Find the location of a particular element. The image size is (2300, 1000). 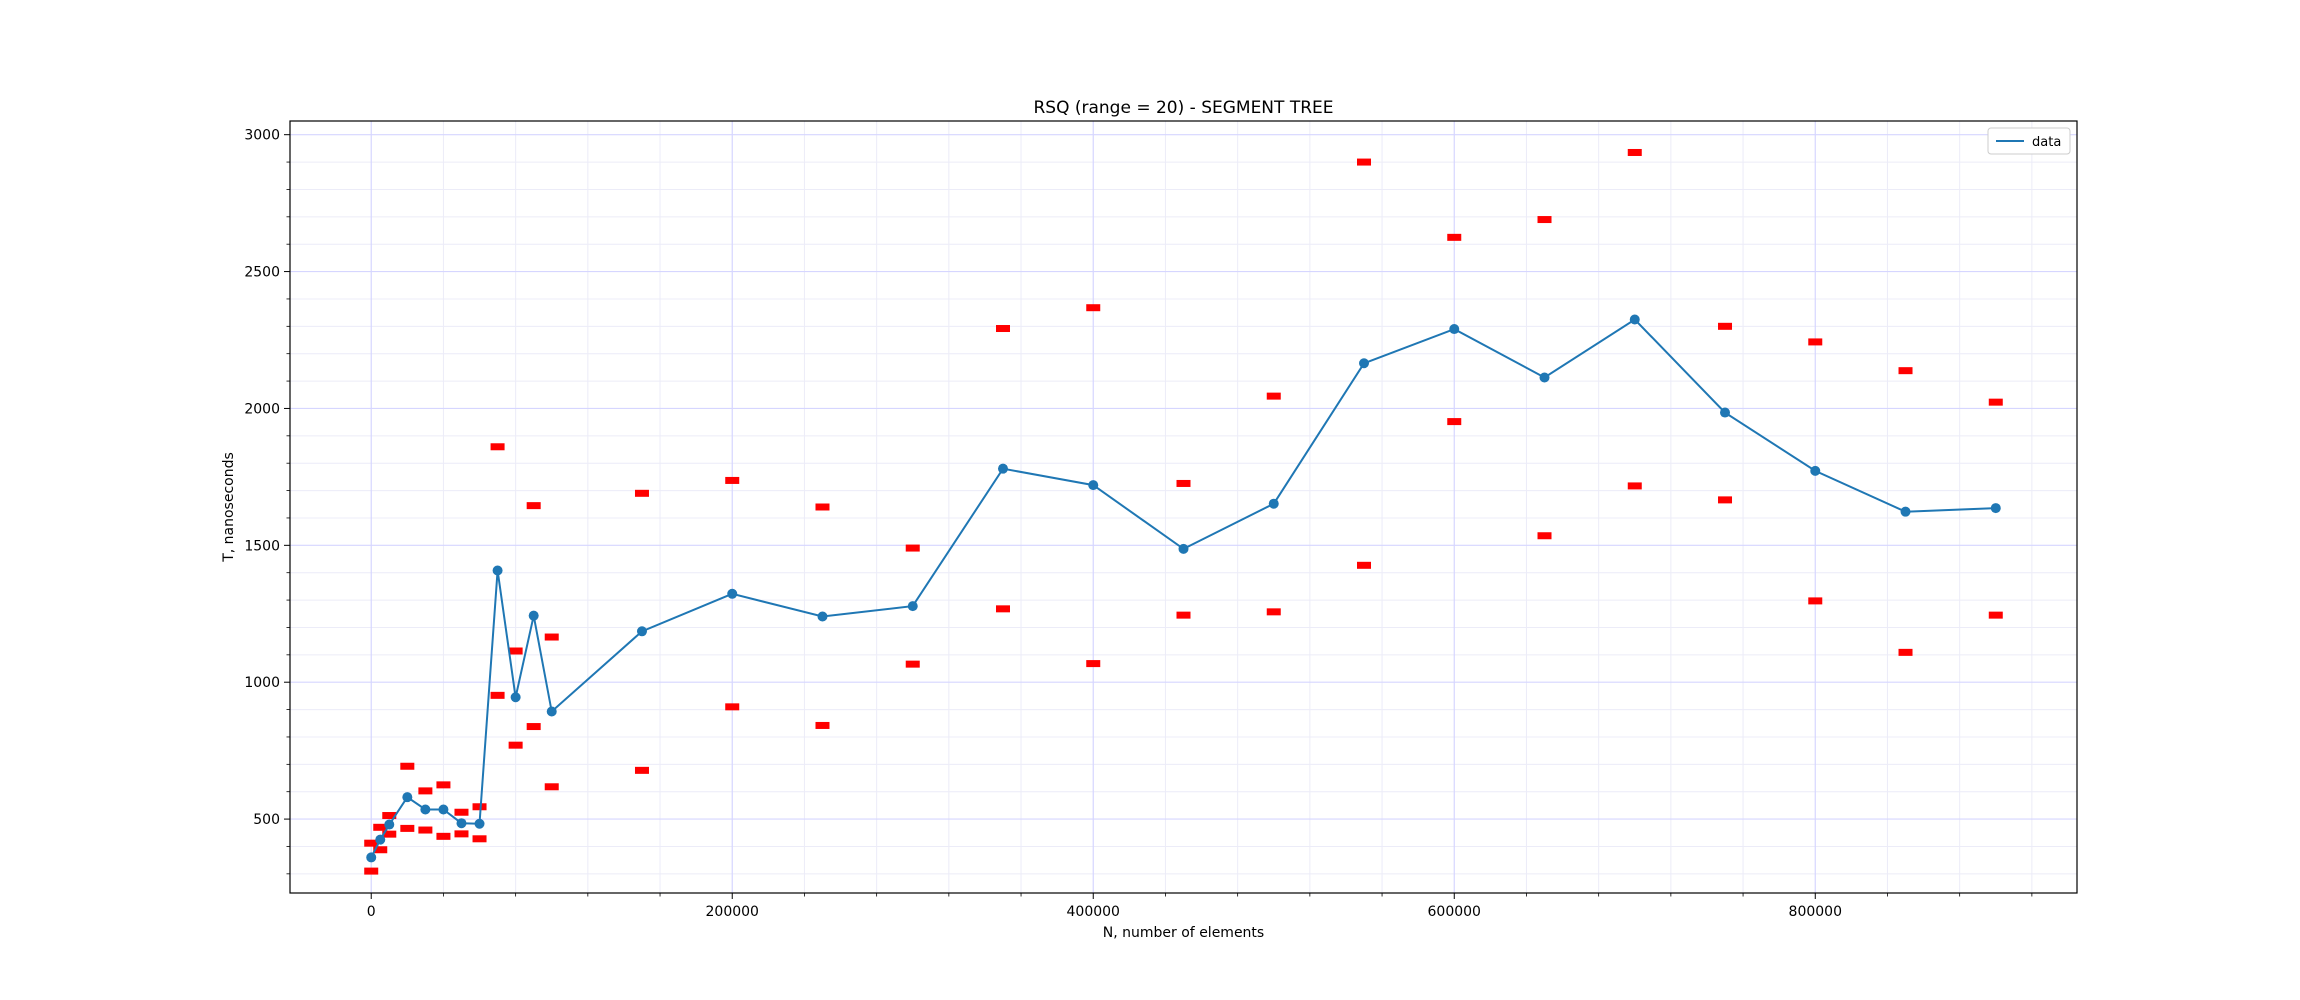

y-tick-label: 1500 is located at coordinates (262, 546).